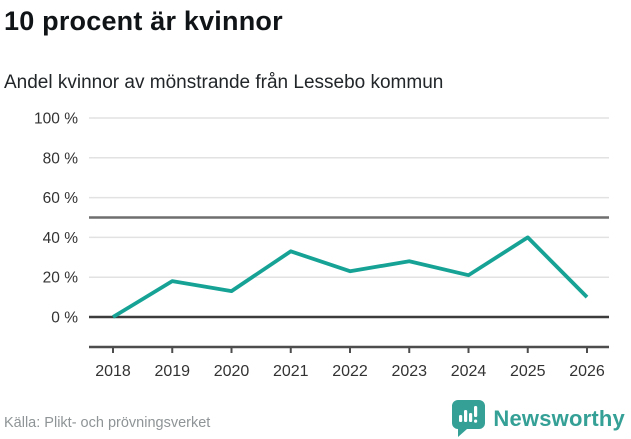 The height and width of the screenshot is (439, 631). Describe the element at coordinates (107, 423) in the screenshot. I see `source-note: Källa: Plikt- och prövningsverket` at that location.